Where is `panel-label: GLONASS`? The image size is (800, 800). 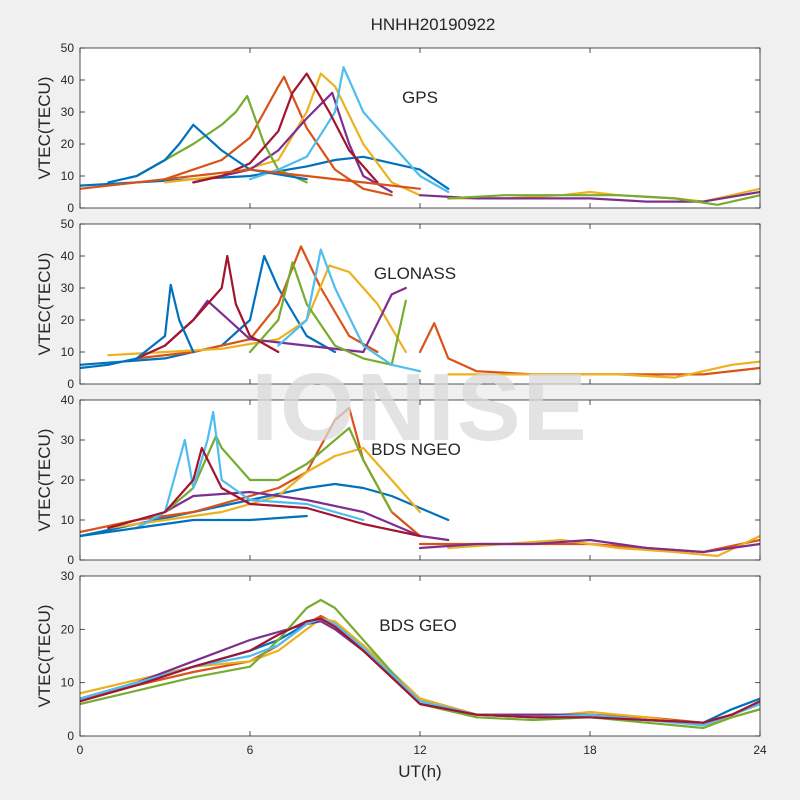 panel-label: GLONASS is located at coordinates (415, 273).